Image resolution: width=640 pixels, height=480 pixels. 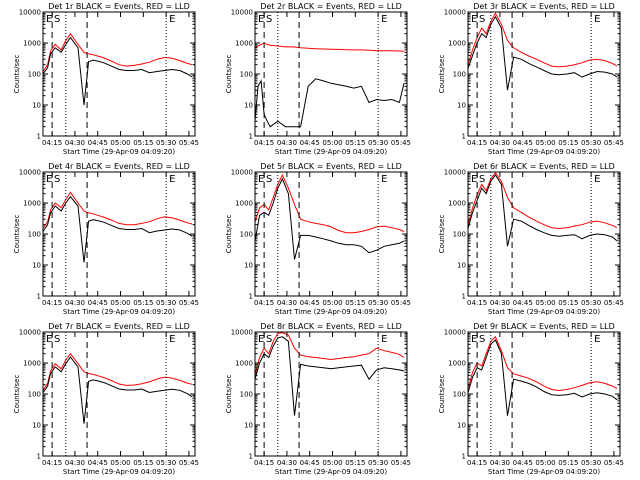 What do you see at coordinates (544, 166) in the screenshot?
I see `panel-title: Det 6r BLACK = Events, RED = LLD` at bounding box center [544, 166].